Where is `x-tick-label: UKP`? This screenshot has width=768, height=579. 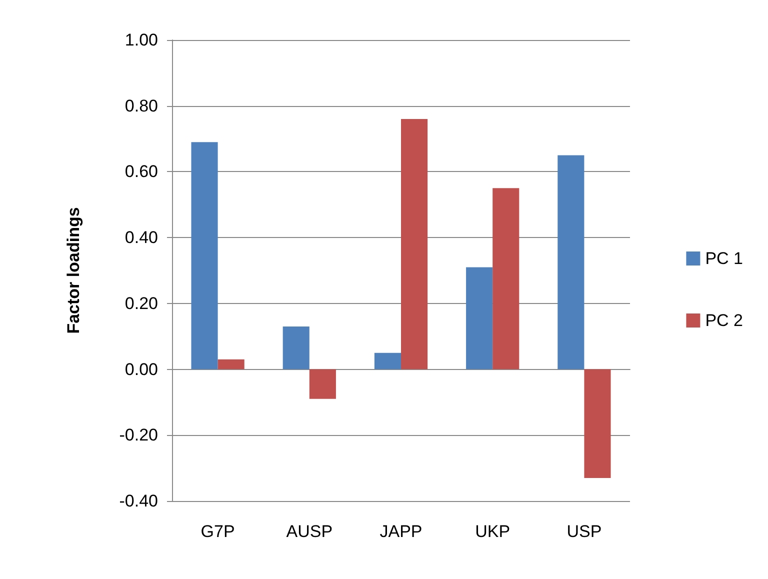 x-tick-label: UKP is located at coordinates (492, 531).